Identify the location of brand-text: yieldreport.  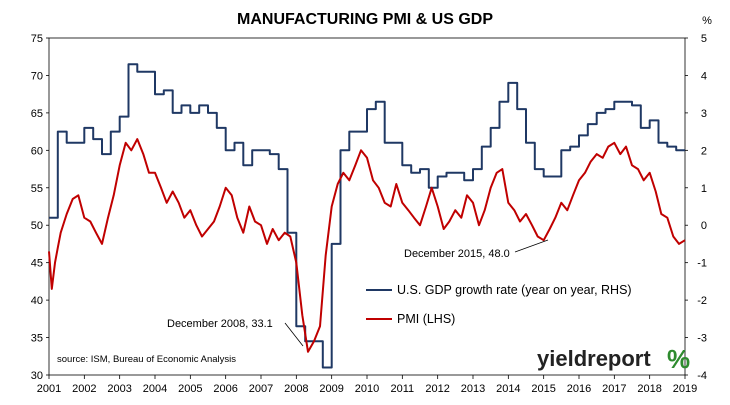
(594, 358).